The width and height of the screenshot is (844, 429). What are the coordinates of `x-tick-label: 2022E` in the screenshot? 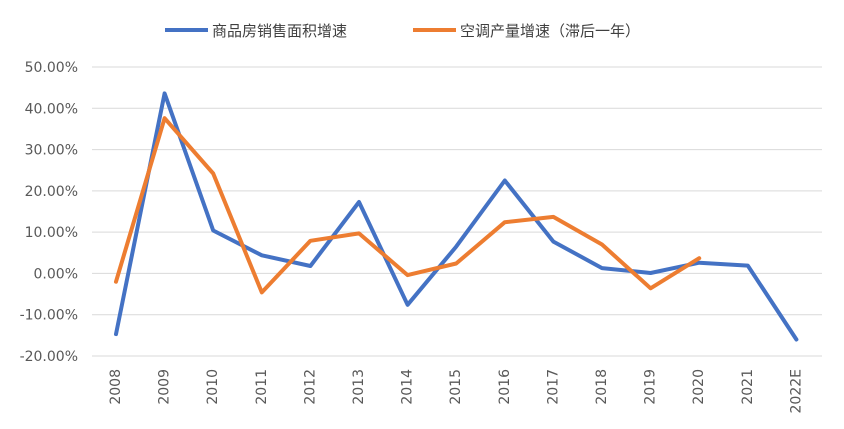 It's located at (796, 391).